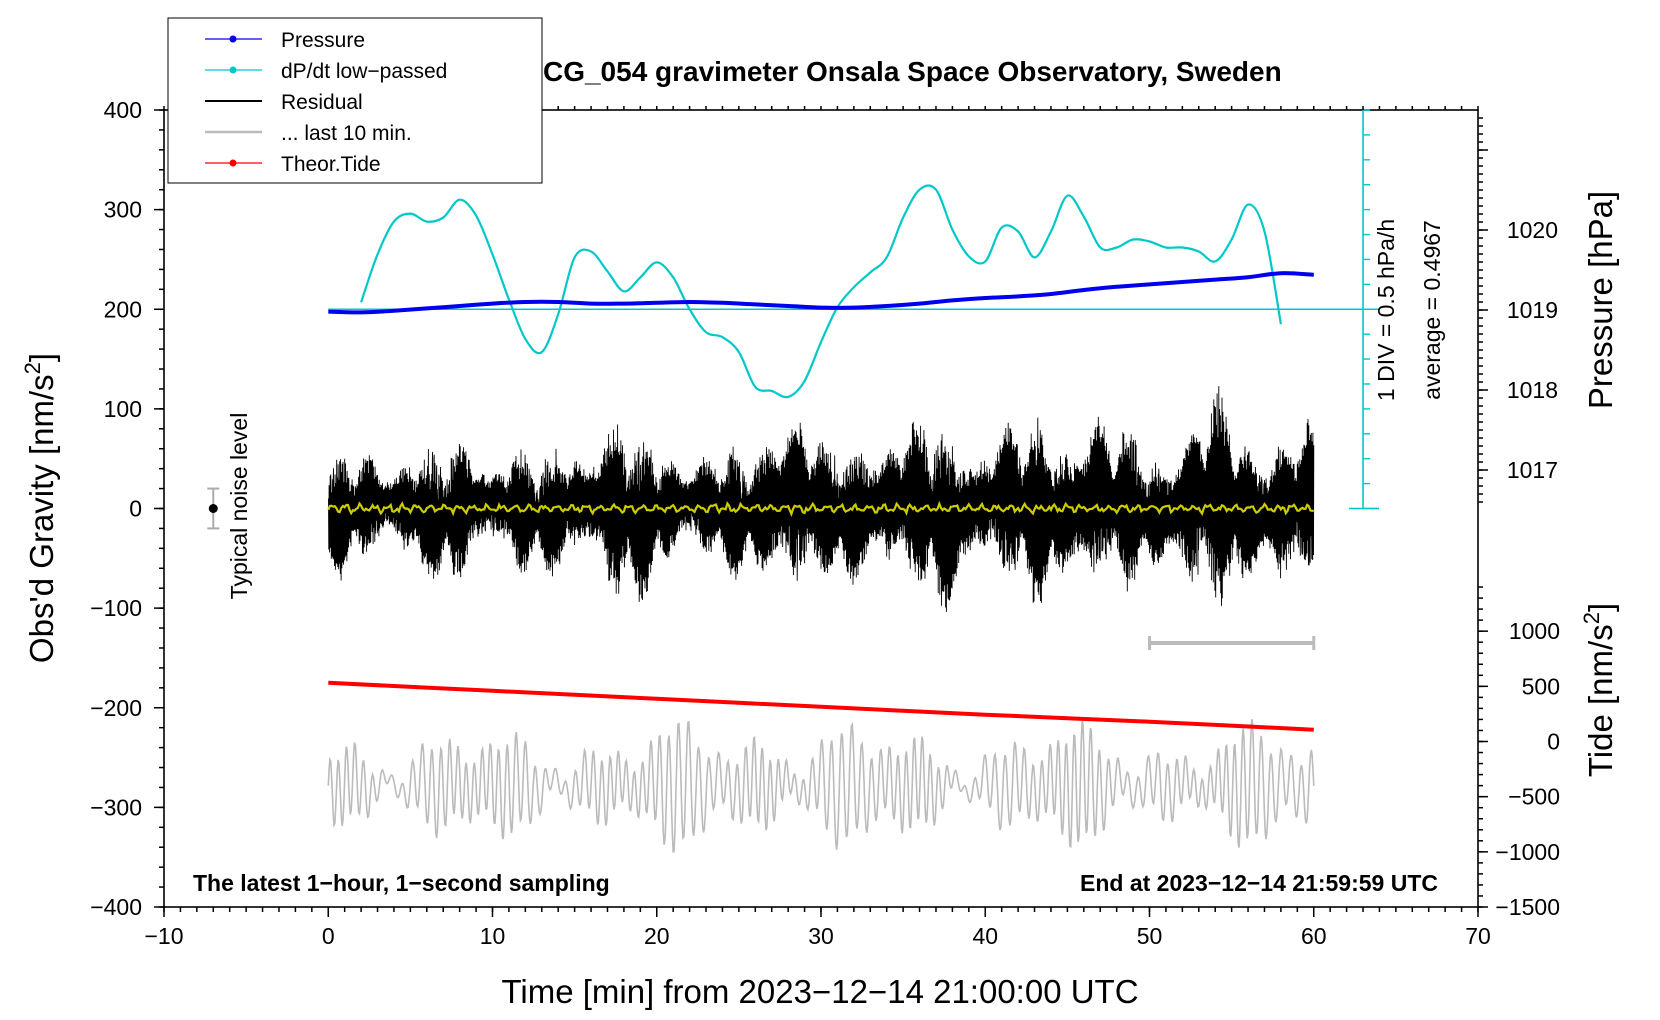 Image resolution: width=1660 pixels, height=1020 pixels. I want to click on legend-label-residual: Residual, so click(322, 102).